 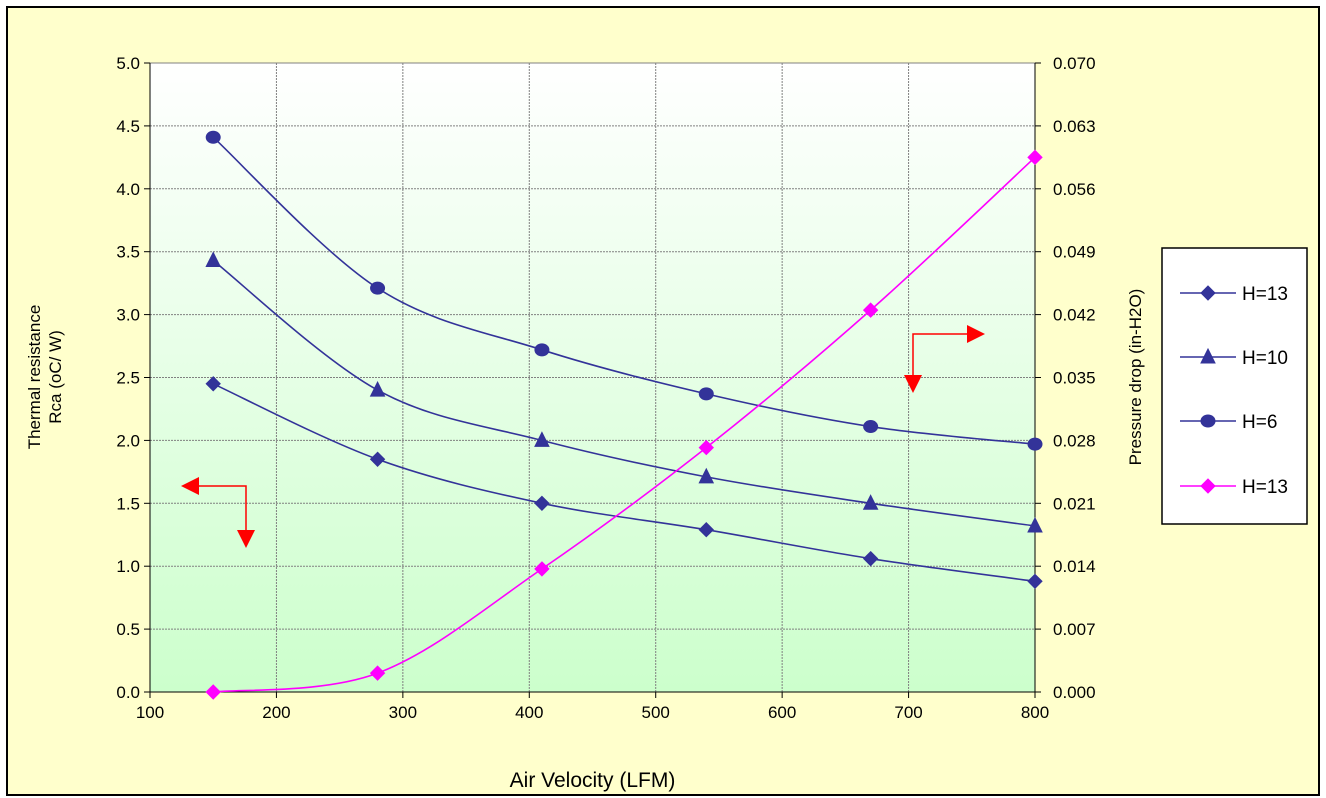 What do you see at coordinates (45, 377) in the screenshot?
I see `y-axis-left-title: Thermal resistance Rca (oC/ W)` at bounding box center [45, 377].